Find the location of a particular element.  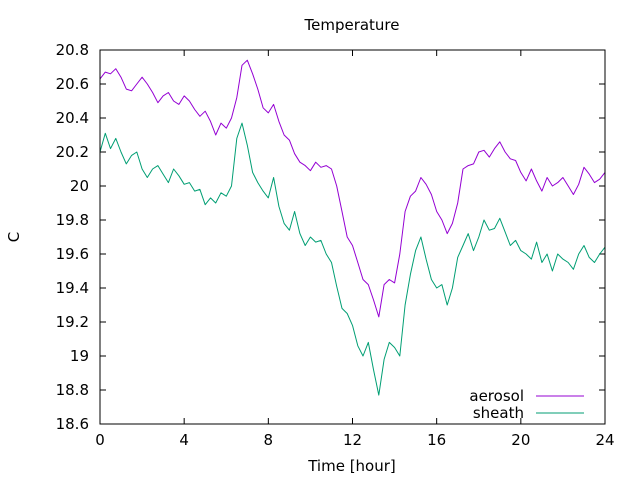

y-tick-label: 20.8 is located at coordinates (72, 50).